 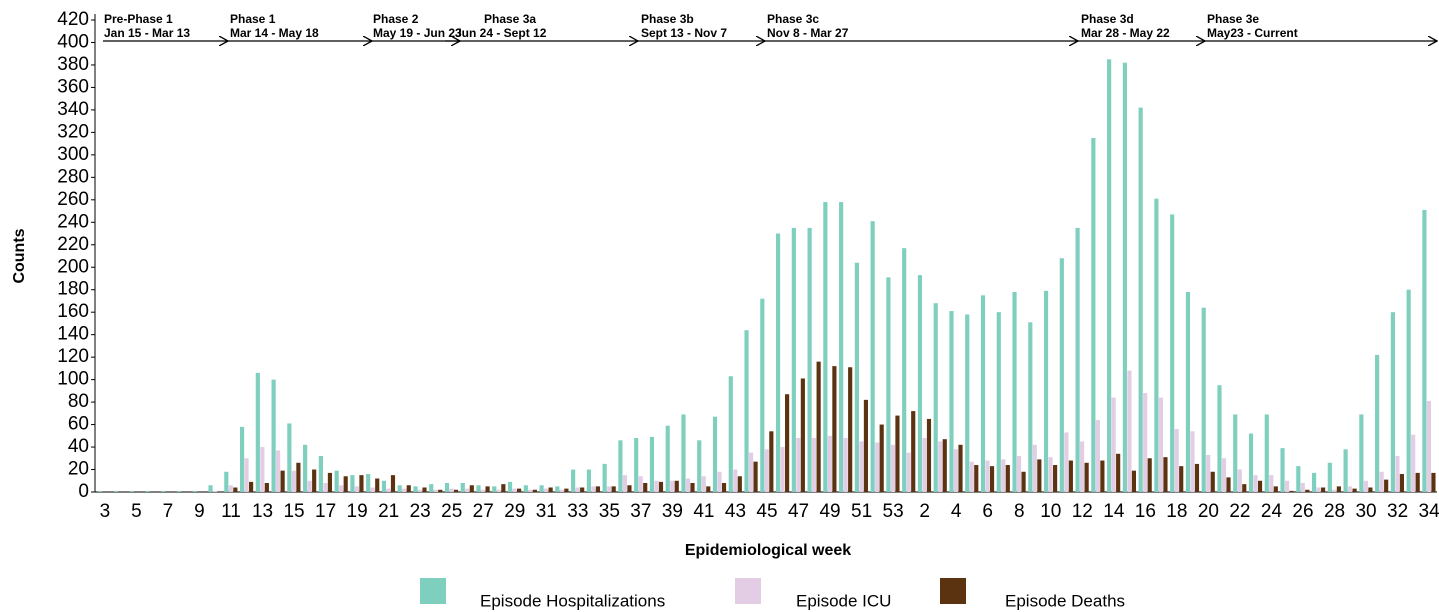 I want to click on phase-label: Phase 2, so click(x=396, y=19).